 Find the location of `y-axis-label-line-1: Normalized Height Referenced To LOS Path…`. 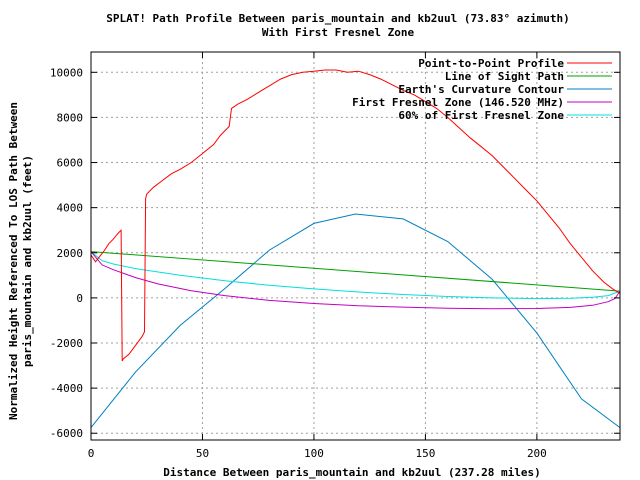

y-axis-label-line-1: Normalized Height Referenced To LOS Path… is located at coordinates (13, 261).